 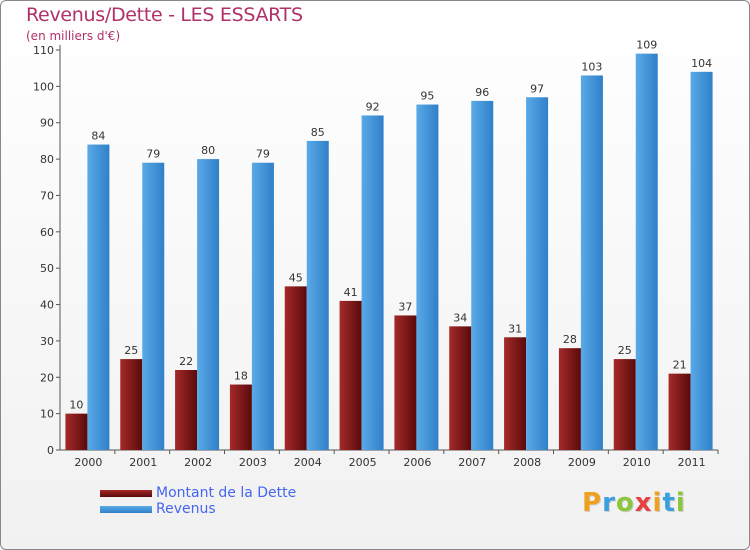 I want to click on logo-letter: o, so click(x=625, y=503).